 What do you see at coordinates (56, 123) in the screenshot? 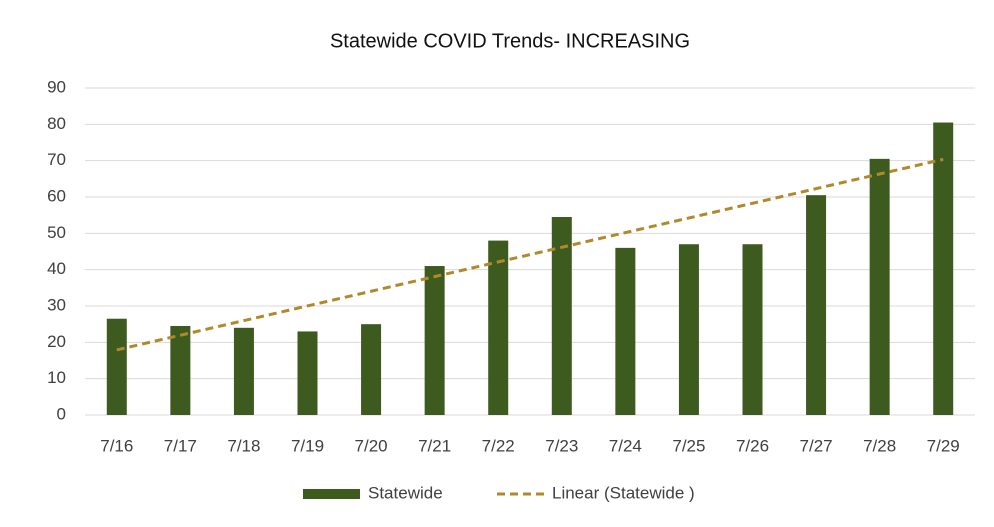
I see `y-tick-label: 80` at bounding box center [56, 123].